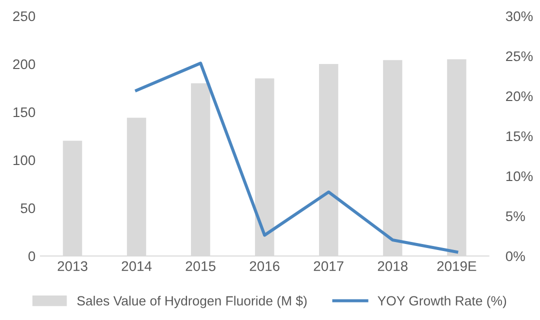 This screenshot has width=540, height=320. Describe the element at coordinates (25, 160) in the screenshot. I see `y-tick-label: 100` at that location.